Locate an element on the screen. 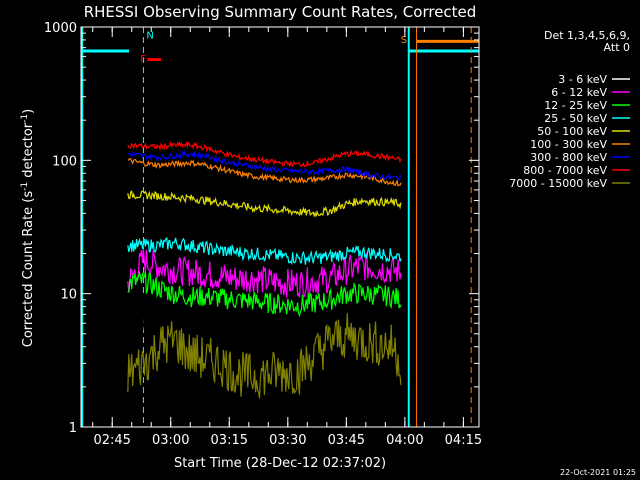 This screenshot has width=640, height=480. legend-header: Det 1,3,4,5,6,9, is located at coordinates (587, 35).